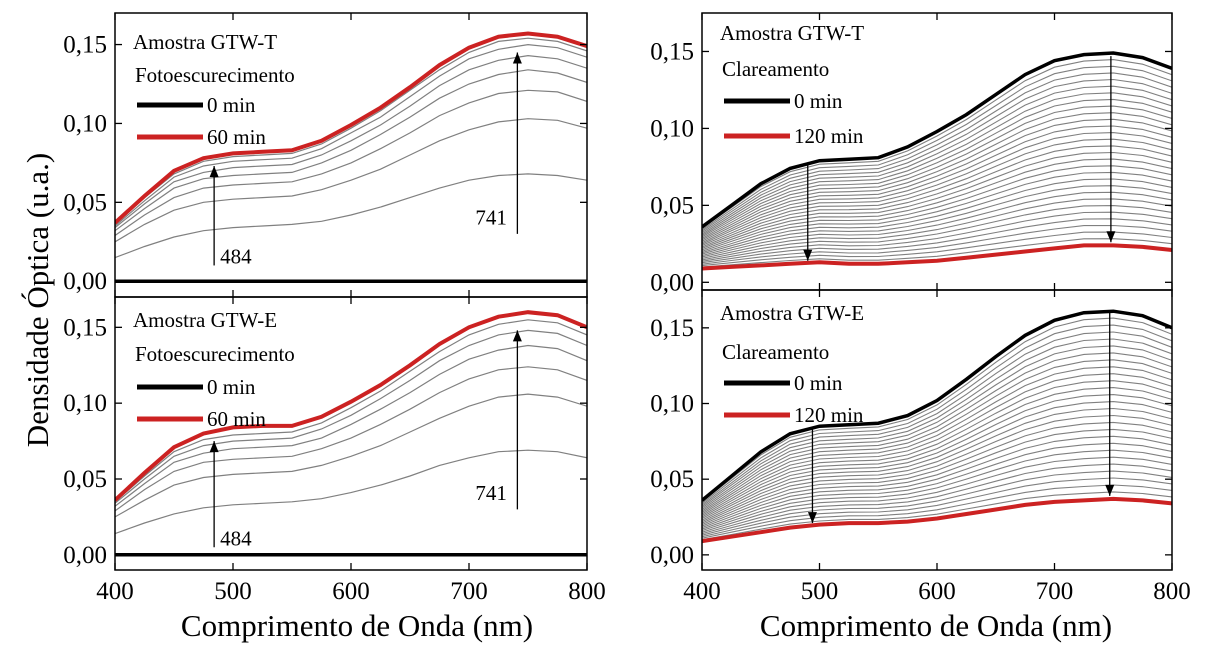 Image resolution: width=1205 pixels, height=646 pixels. I want to click on gtw-e-clar-process-subtitle: Clareamento, so click(775, 352).